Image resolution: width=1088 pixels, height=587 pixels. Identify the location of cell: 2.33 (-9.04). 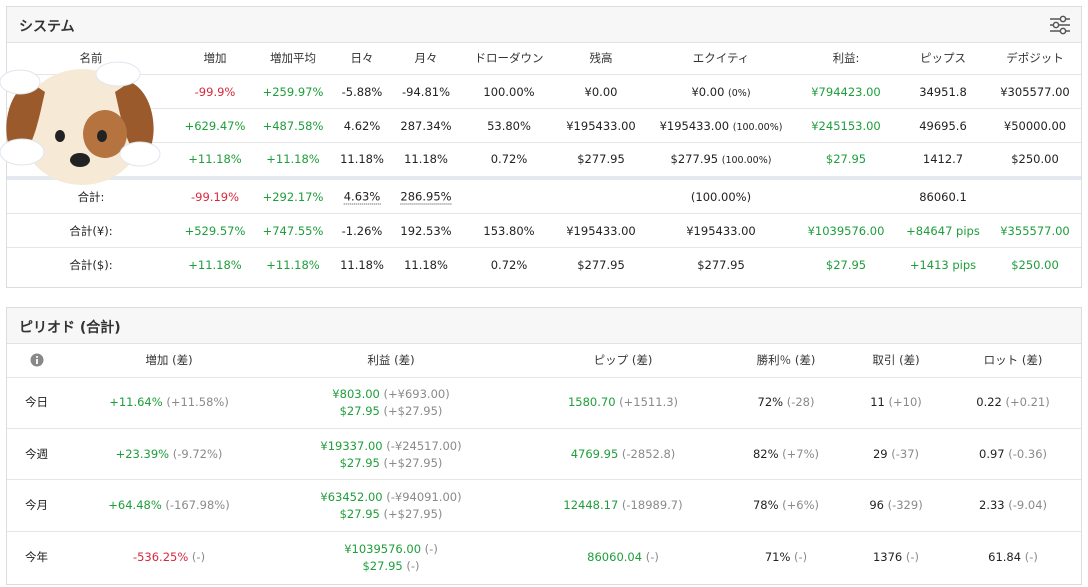
(1013, 505).